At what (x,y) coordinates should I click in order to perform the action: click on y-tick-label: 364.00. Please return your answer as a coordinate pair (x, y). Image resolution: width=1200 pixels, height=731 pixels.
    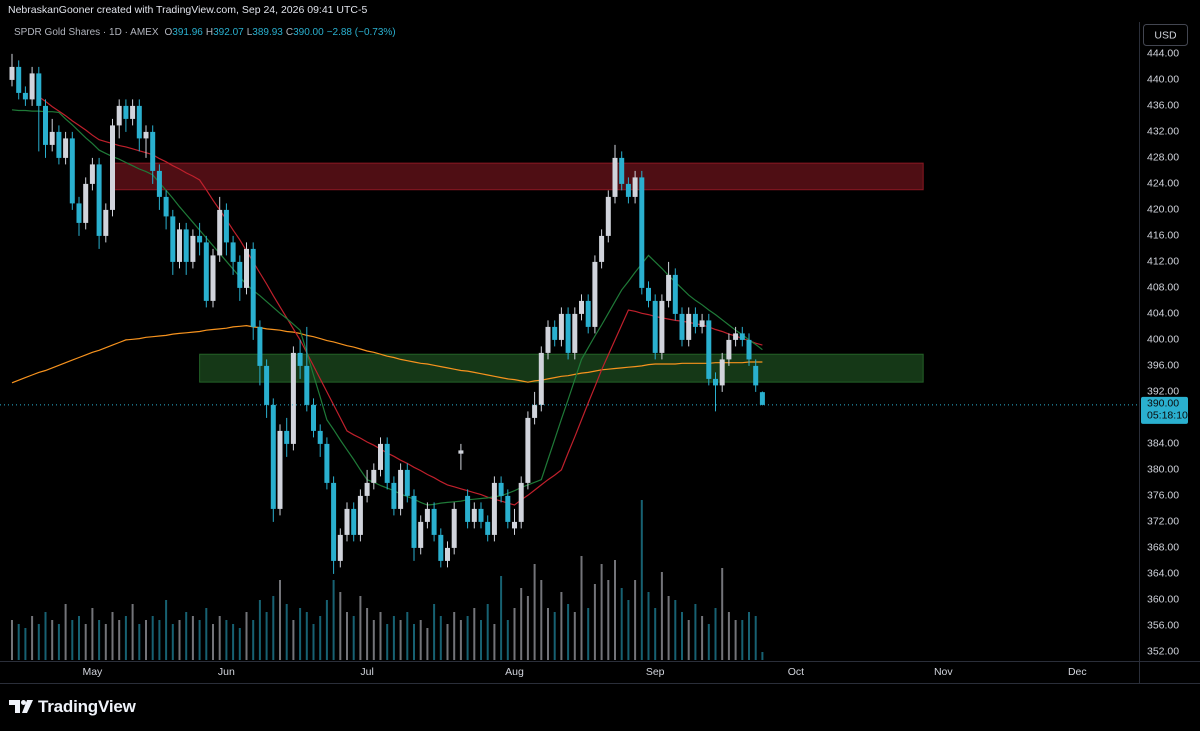
    Looking at the image, I should click on (1163, 574).